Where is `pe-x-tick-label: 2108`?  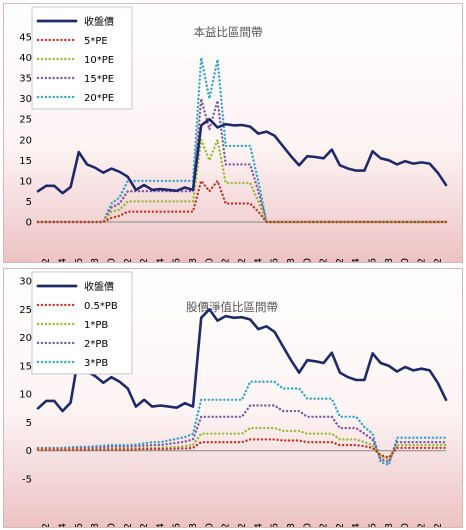 pe-x-tick-label: 2108 is located at coordinates (95, 260).